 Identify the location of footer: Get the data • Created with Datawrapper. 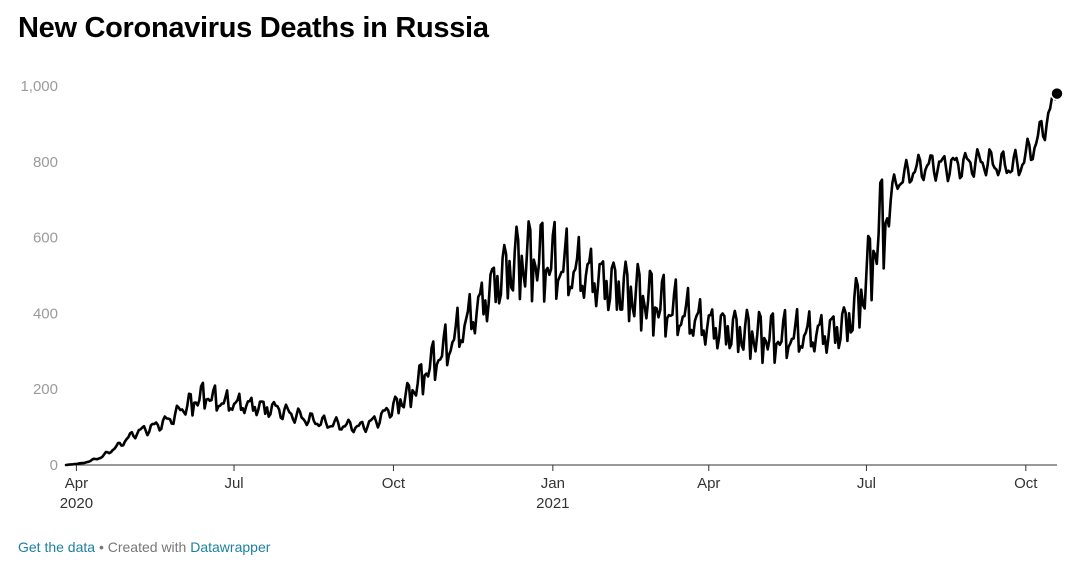
(144, 547).